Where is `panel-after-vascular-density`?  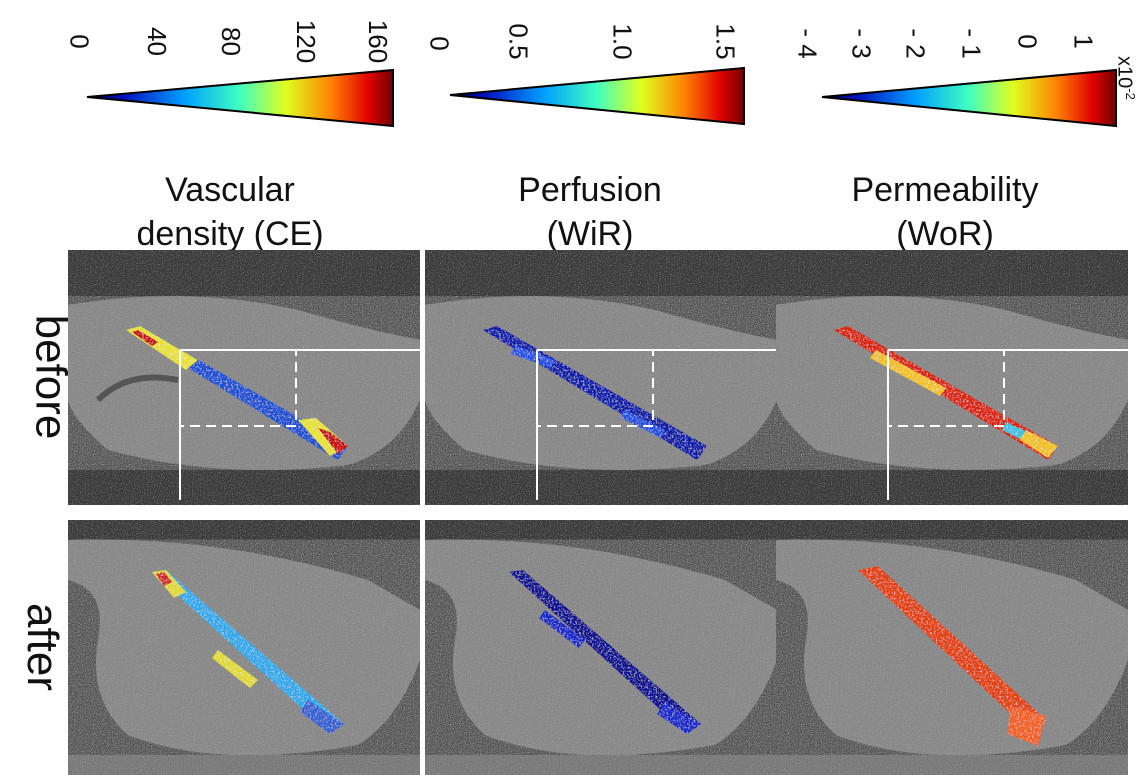
panel-after-vascular-density is located at coordinates (244, 647).